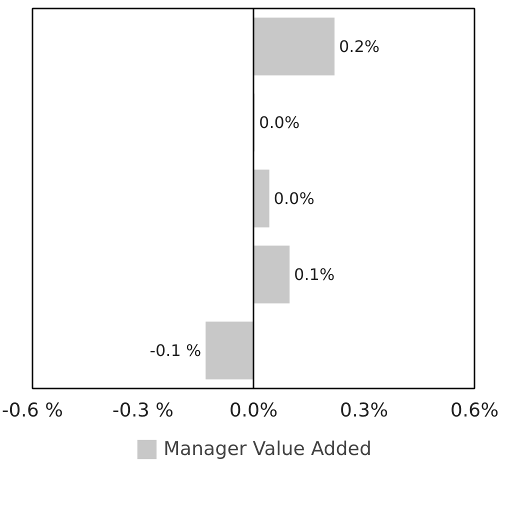  I want to click on x-tick-label: -0.3 %, so click(143, 411).